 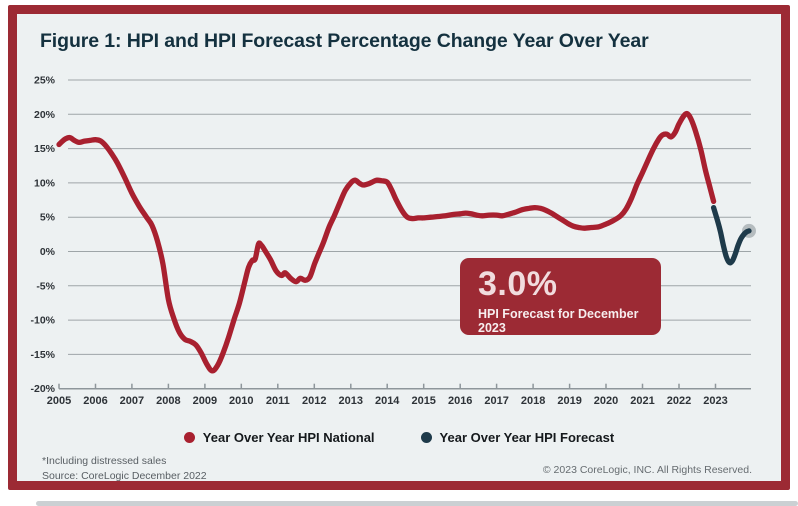 I want to click on horizontal-scrollbar, so click(x=417, y=503).